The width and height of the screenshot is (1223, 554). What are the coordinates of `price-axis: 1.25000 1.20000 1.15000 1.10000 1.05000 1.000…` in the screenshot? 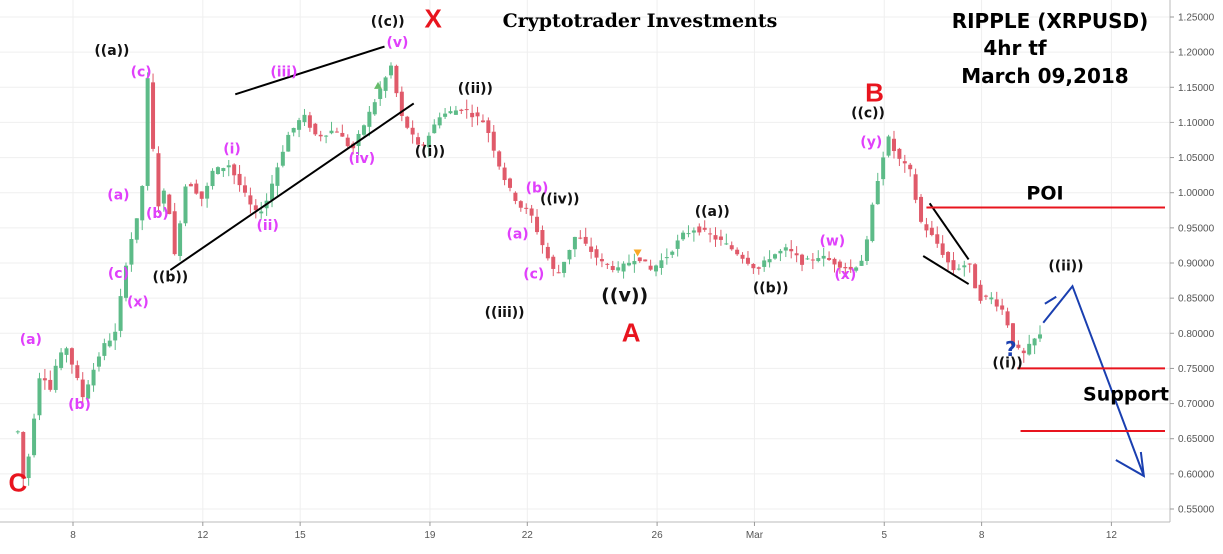 It's located at (1192, 264).